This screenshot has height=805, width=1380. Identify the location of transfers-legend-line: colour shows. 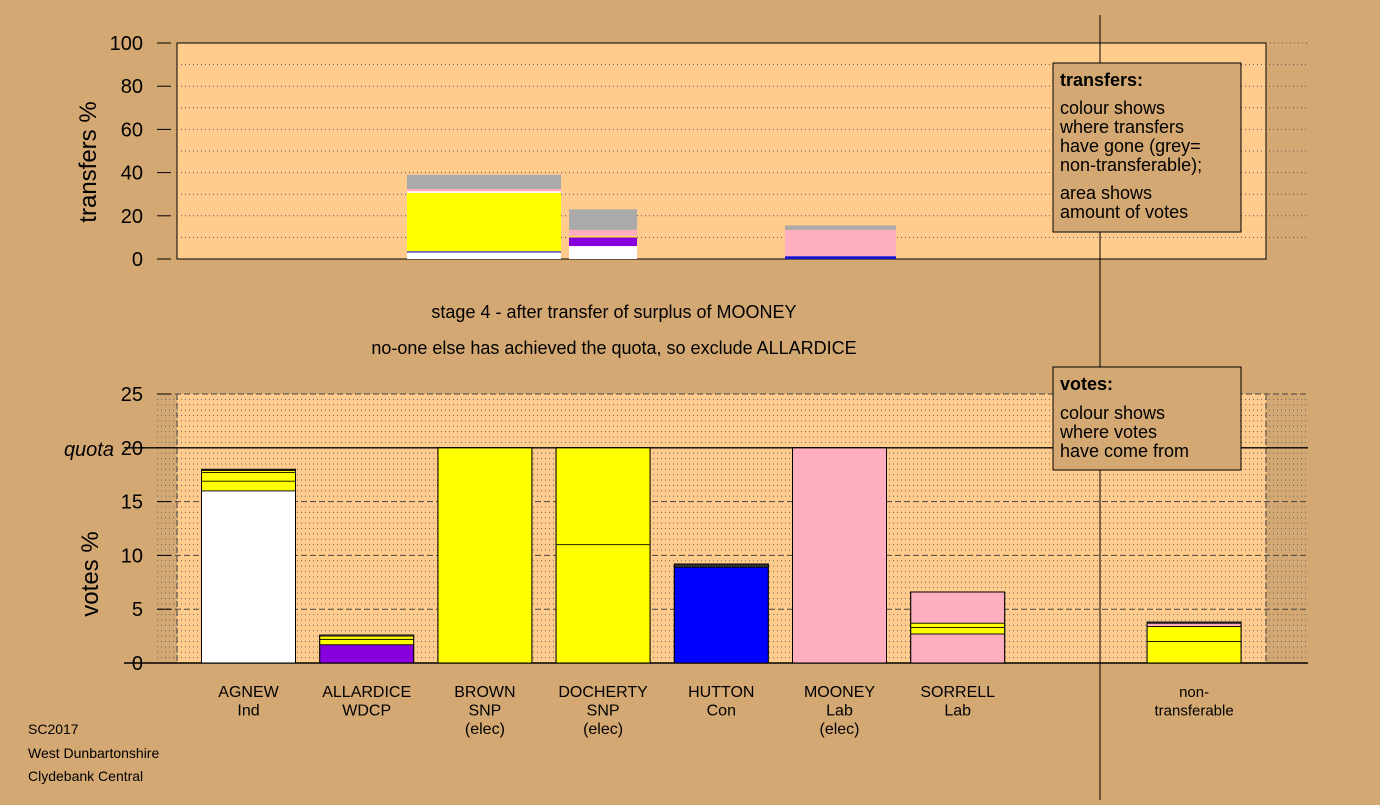
(1112, 108).